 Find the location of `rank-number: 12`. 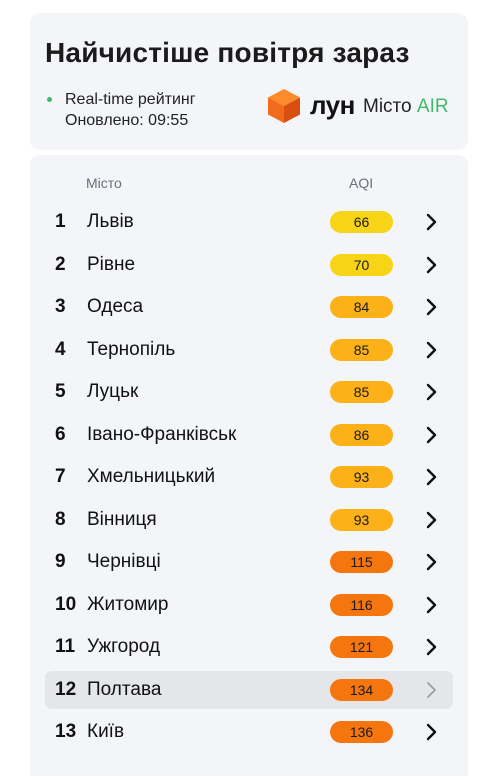

rank-number: 12 is located at coordinates (66, 689).